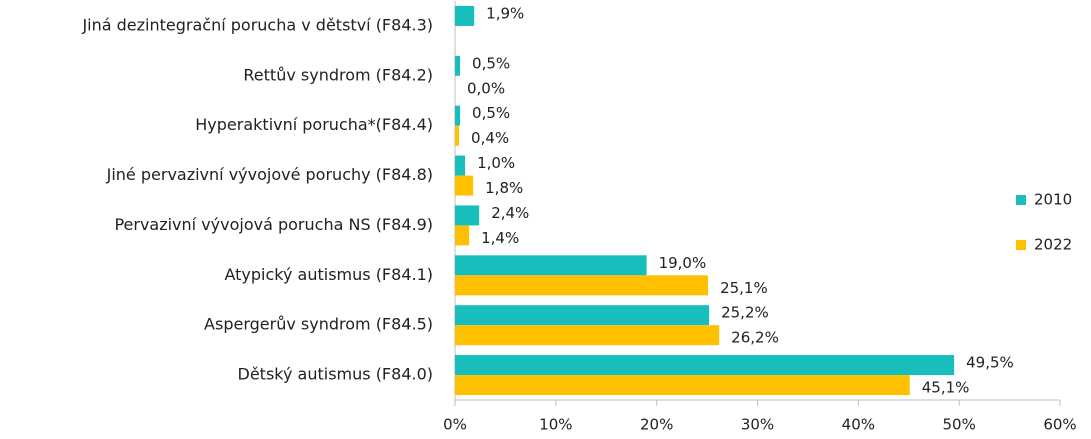 The height and width of the screenshot is (439, 1091). I want to click on x-tick-label: 30%, so click(757, 425).